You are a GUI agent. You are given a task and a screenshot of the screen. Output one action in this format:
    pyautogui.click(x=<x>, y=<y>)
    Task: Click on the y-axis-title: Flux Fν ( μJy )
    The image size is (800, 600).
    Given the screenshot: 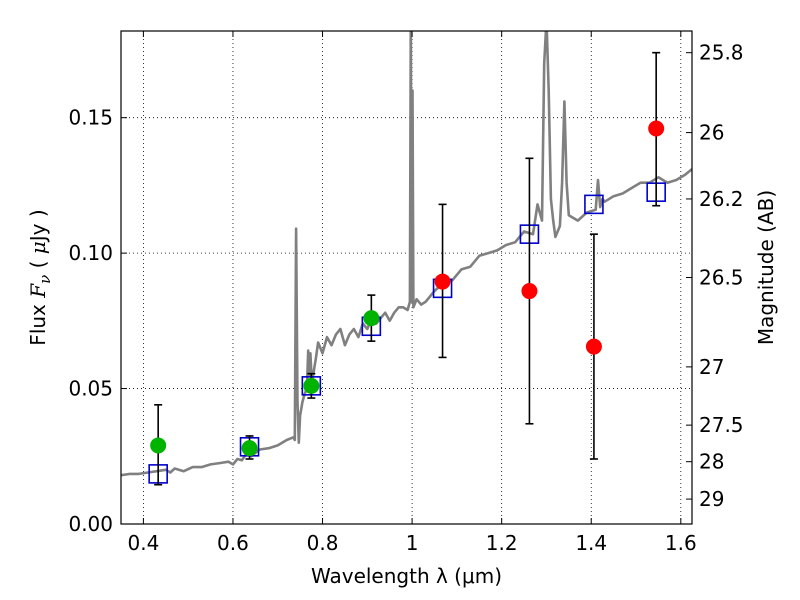 What is the action you would take?
    pyautogui.click(x=40, y=277)
    